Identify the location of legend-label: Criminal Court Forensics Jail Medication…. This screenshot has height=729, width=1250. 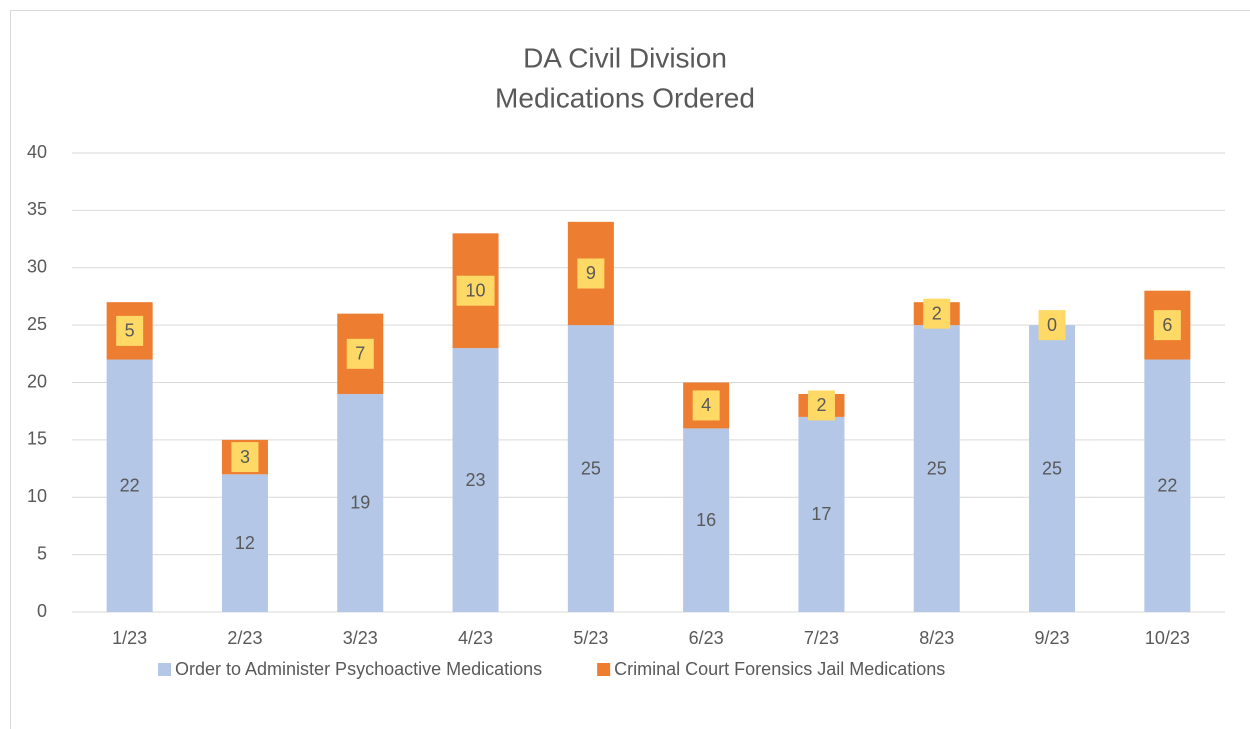
(779, 669).